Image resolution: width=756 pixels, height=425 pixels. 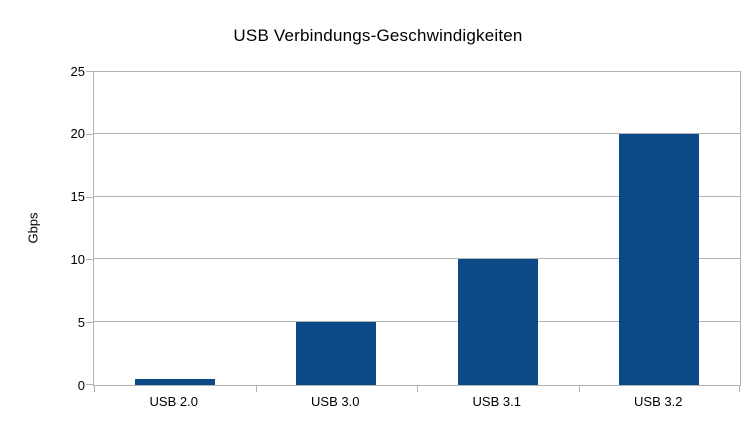 What do you see at coordinates (658, 401) in the screenshot?
I see `x-category-label: USB 3.2` at bounding box center [658, 401].